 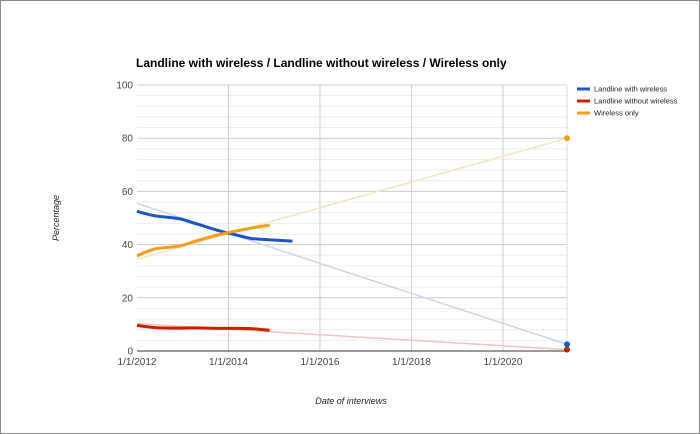 What do you see at coordinates (128, 192) in the screenshot?
I see `y-tick-label: 60` at bounding box center [128, 192].